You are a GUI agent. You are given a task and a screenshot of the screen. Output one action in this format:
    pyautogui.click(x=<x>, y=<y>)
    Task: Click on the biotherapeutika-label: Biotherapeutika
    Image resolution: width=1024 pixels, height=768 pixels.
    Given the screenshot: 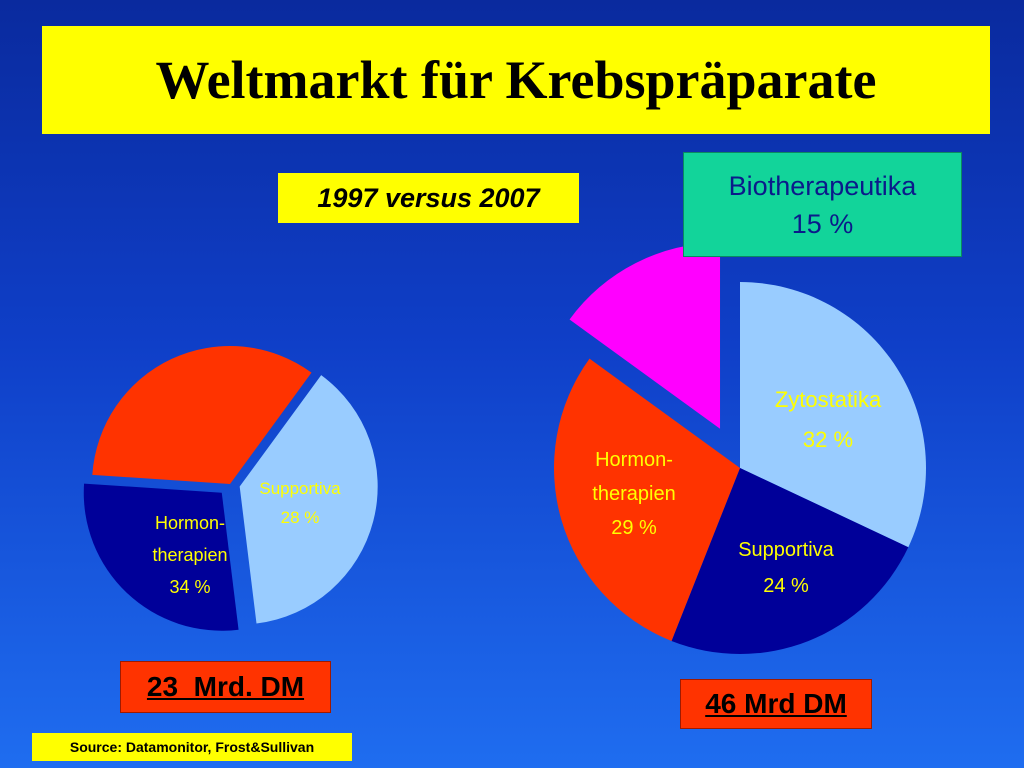 What is the action you would take?
    pyautogui.click(x=822, y=185)
    